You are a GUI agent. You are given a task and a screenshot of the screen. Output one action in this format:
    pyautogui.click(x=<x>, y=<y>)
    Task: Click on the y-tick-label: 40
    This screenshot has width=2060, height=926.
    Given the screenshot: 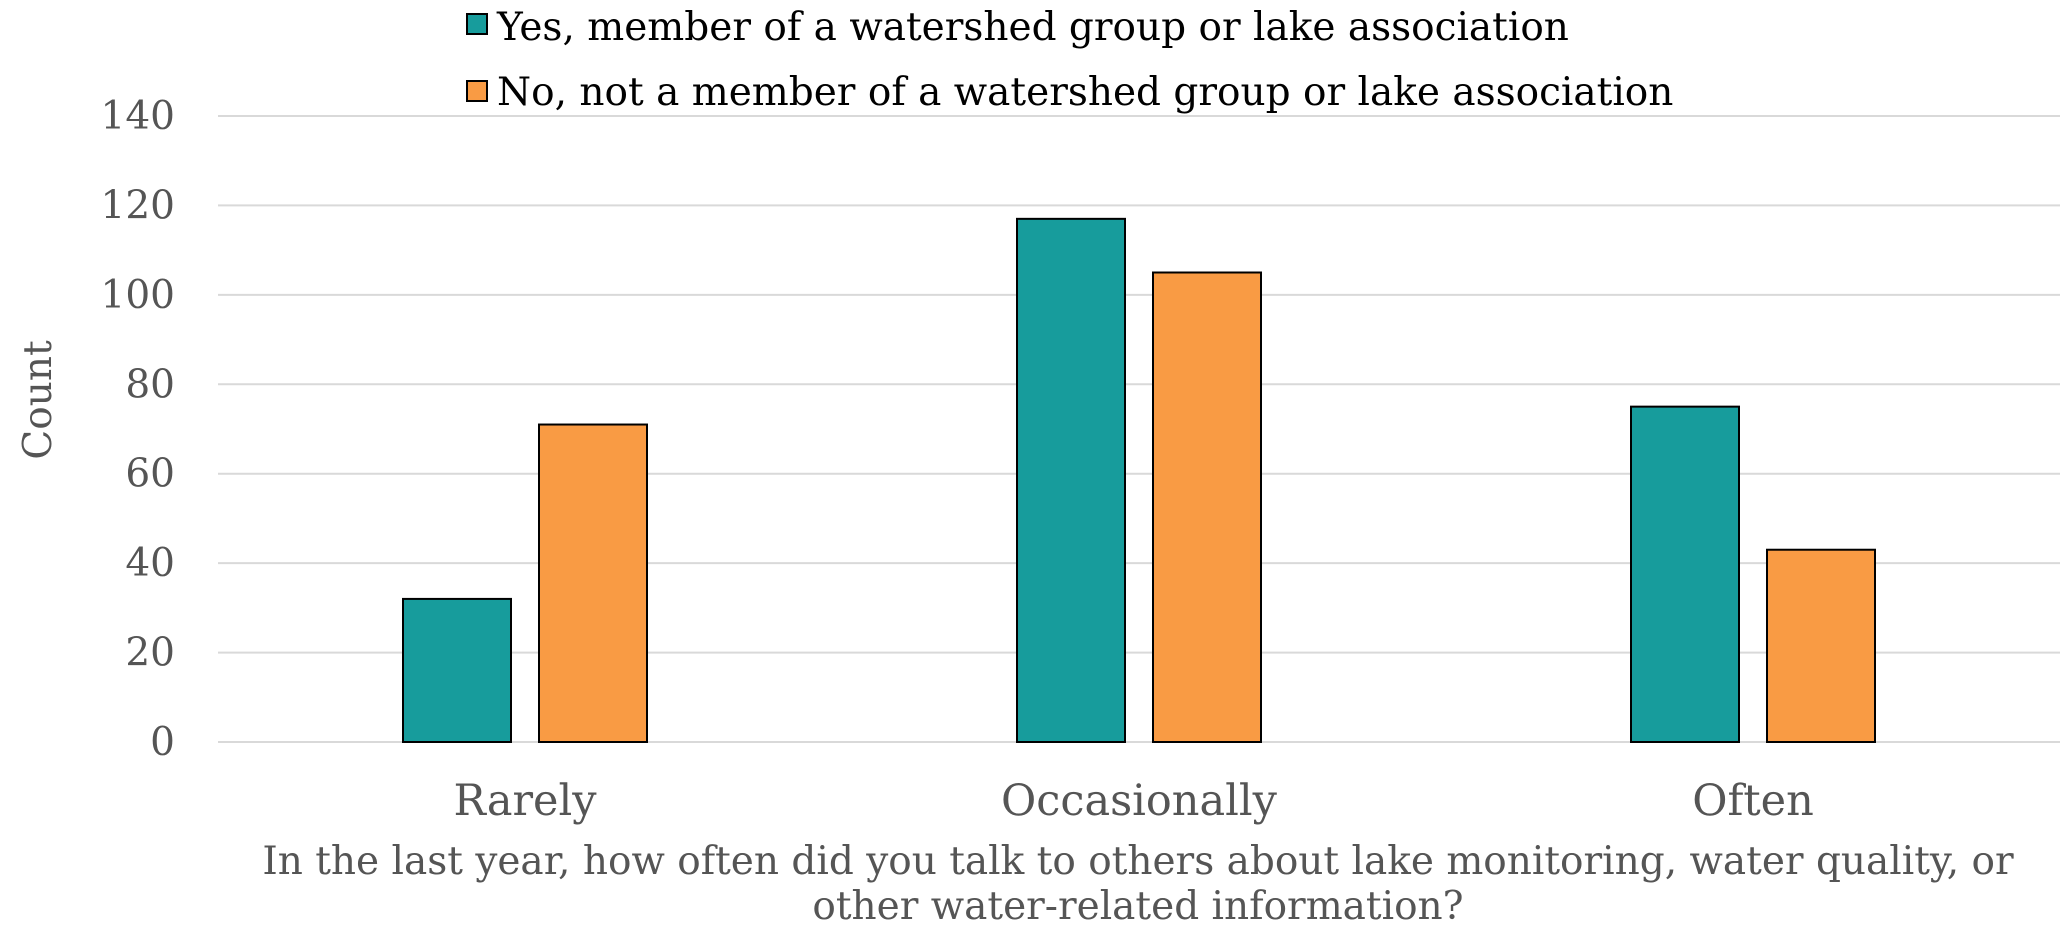 What is the action you would take?
    pyautogui.click(x=150, y=563)
    